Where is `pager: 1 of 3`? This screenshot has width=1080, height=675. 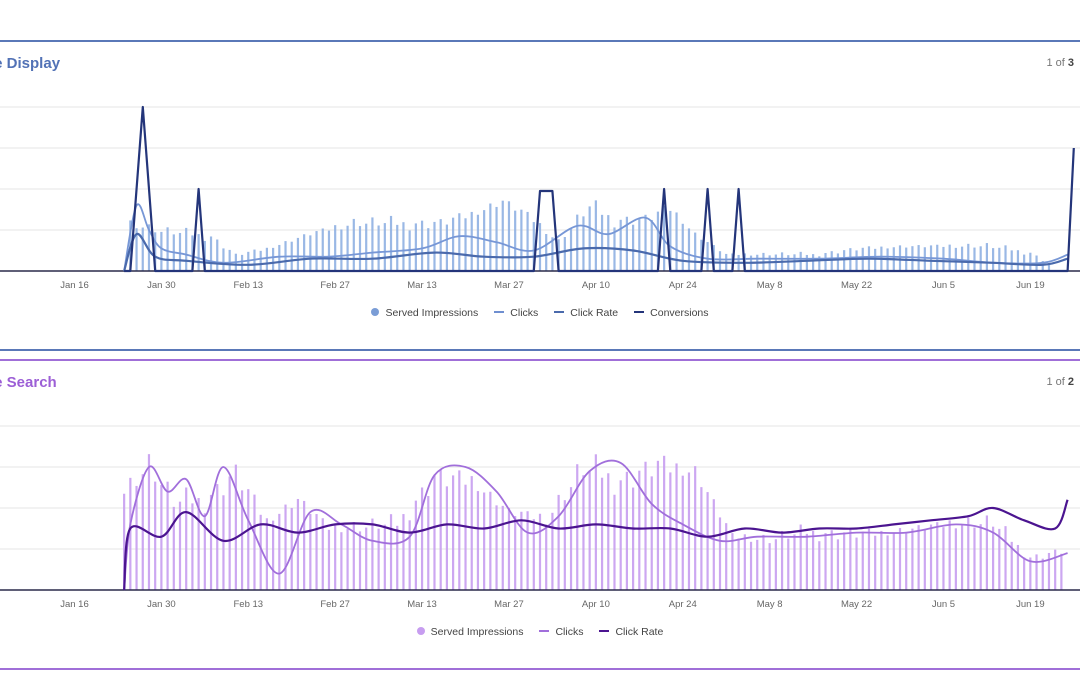
pager: 1 of 3 is located at coordinates (1060, 63).